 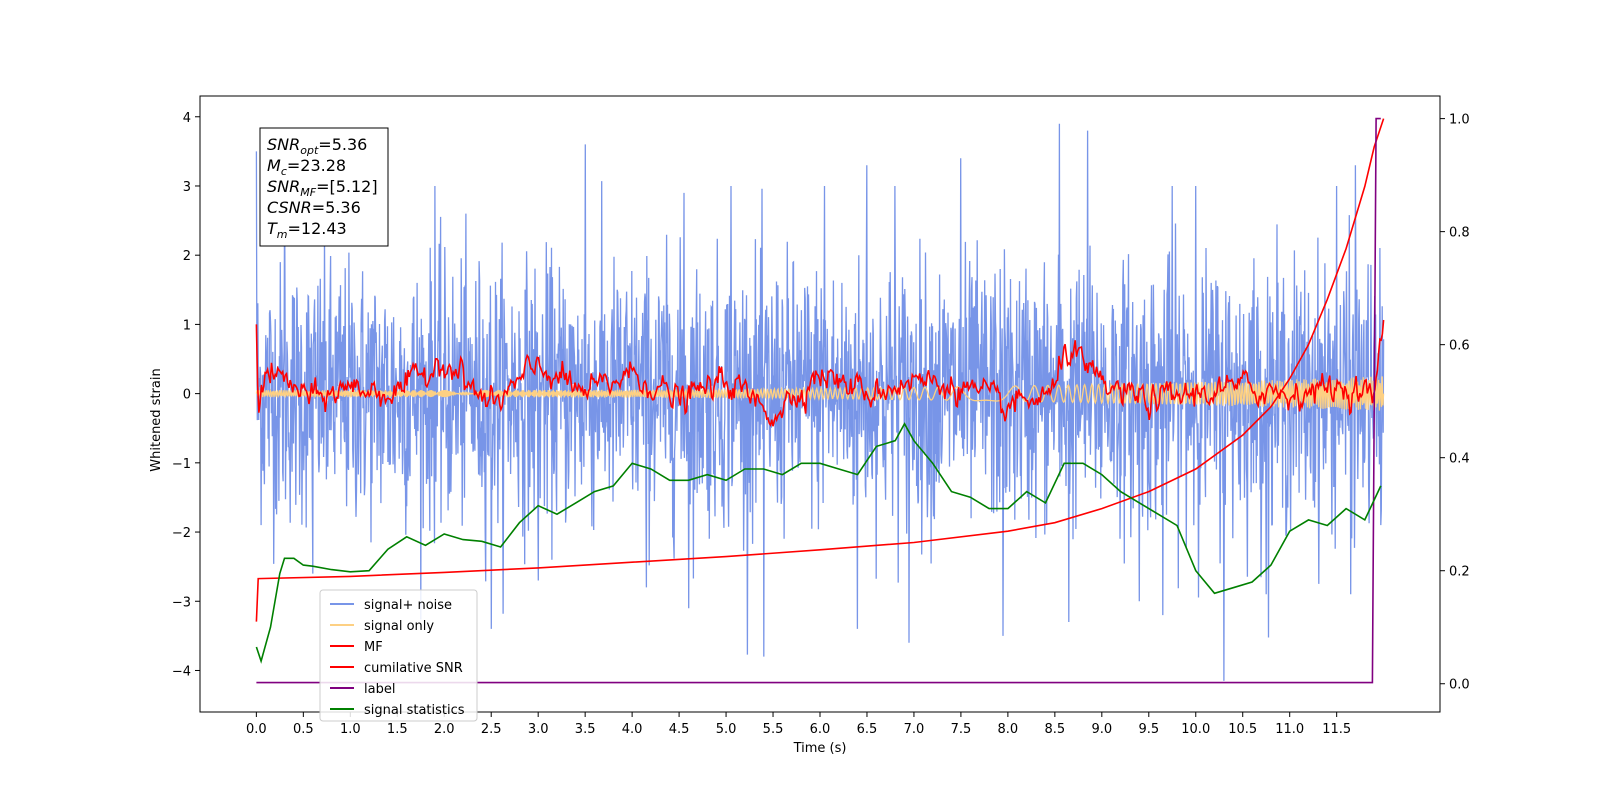 What do you see at coordinates (491, 729) in the screenshot?
I see `x-tick-label: 2.5` at bounding box center [491, 729].